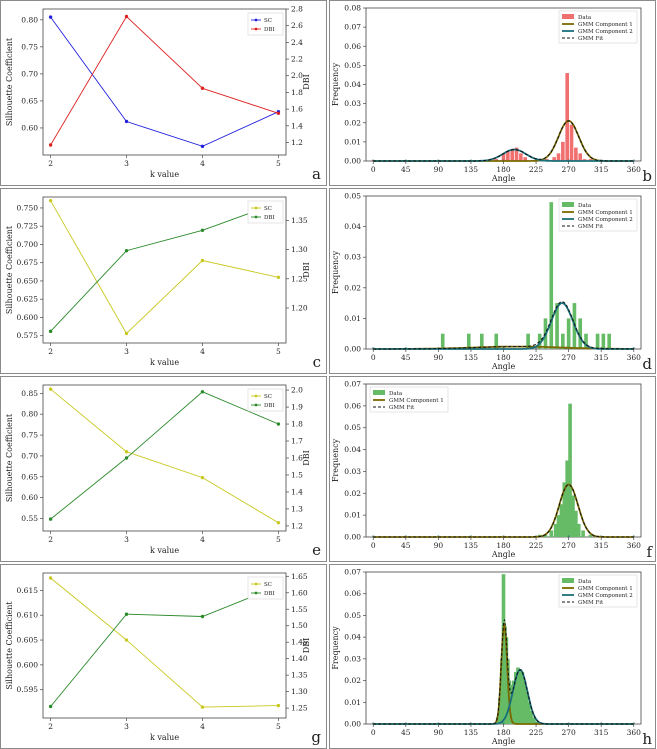 The height and width of the screenshot is (749, 657). Describe the element at coordinates (297, 9) in the screenshot. I see `y2-tick-label: 2.8` at that location.